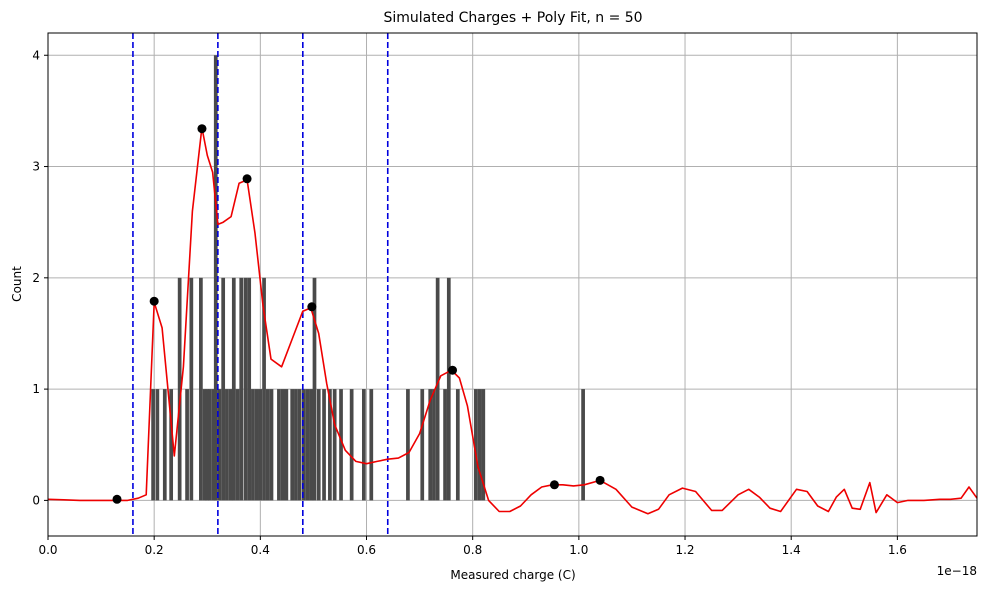 This screenshot has width=989, height=590. Describe the element at coordinates (154, 550) in the screenshot. I see `x-tick-label: 0.2` at that location.